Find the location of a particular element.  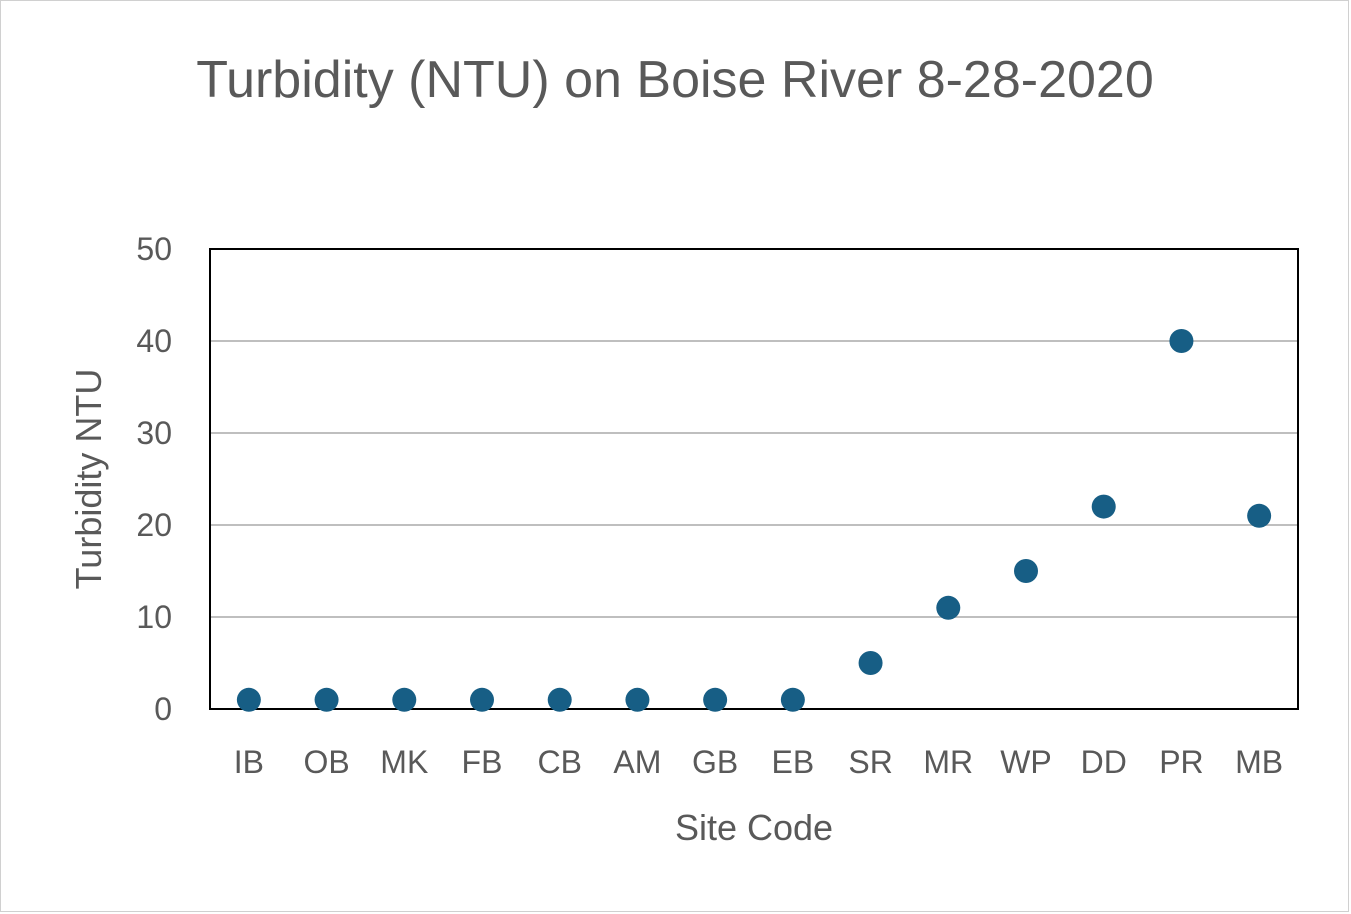

y-tick-label: 10 is located at coordinates (154, 617).